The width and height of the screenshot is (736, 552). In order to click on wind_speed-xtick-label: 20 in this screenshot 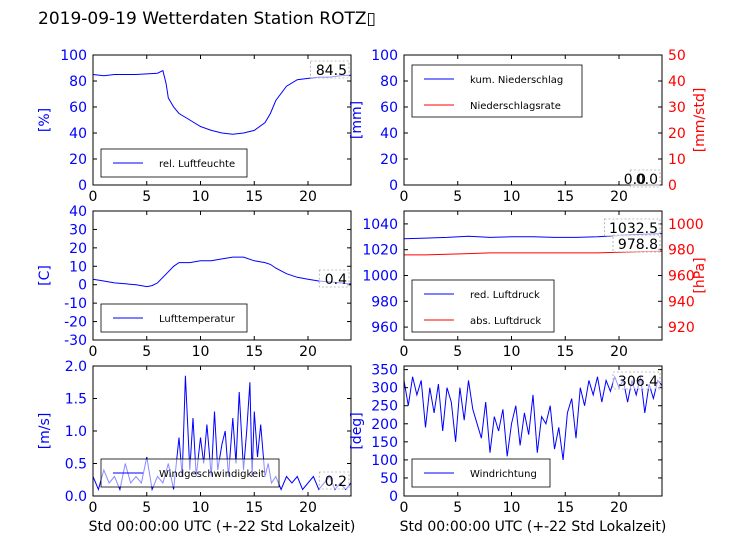, I will do `click(308, 508)`.